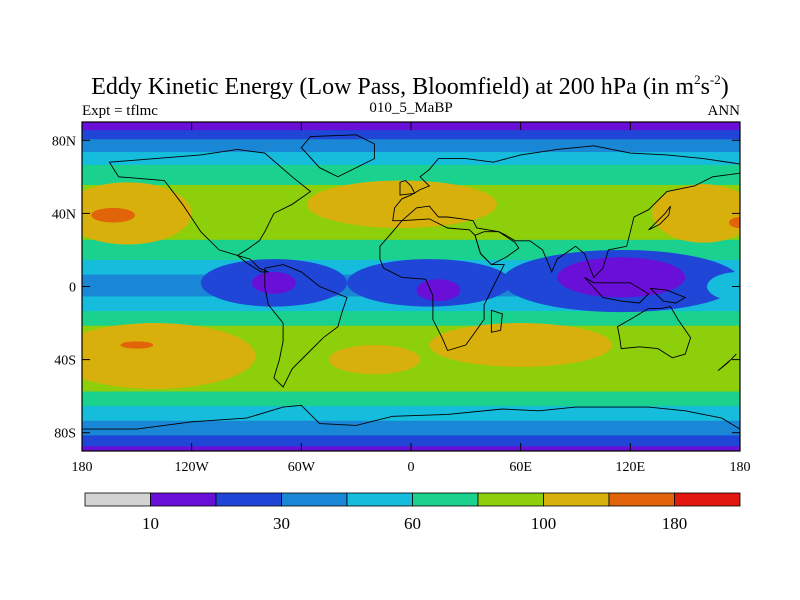 This screenshot has width=800, height=600. I want to click on y-tick-label: 80S, so click(65, 434).